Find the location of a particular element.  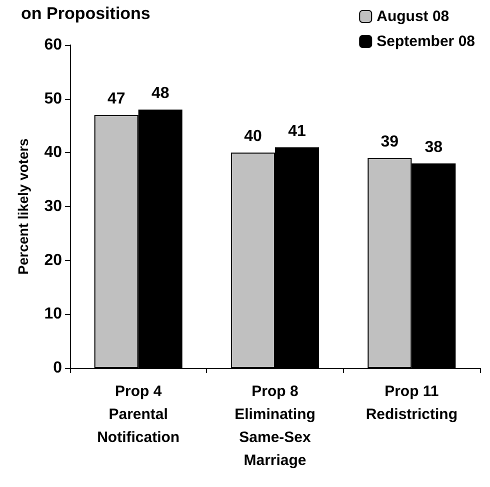

legend-label: September 08 is located at coordinates (426, 41).